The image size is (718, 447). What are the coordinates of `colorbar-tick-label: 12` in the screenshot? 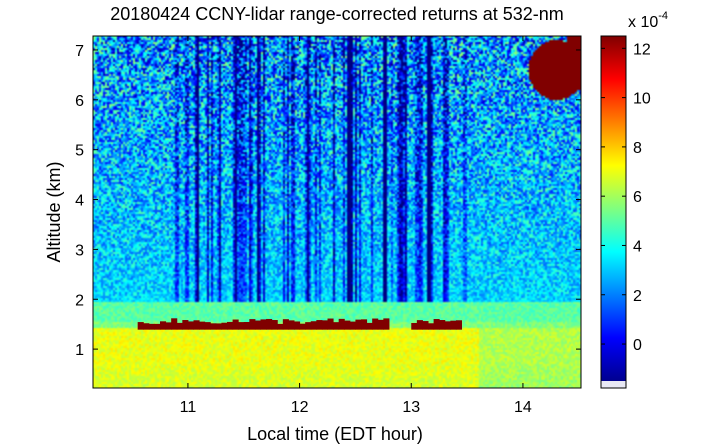 It's located at (642, 49).